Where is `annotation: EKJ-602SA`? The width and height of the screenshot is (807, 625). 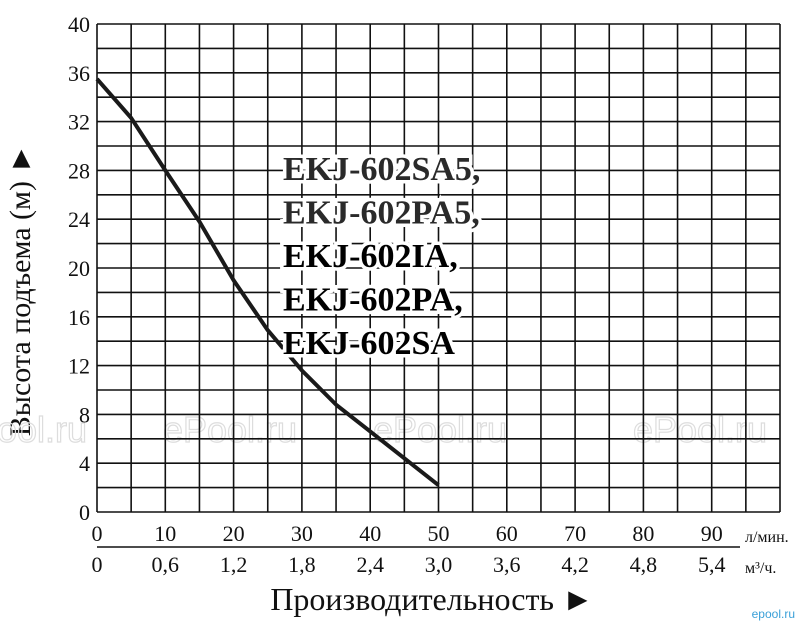 annotation: EKJ-602SA is located at coordinates (369, 343).